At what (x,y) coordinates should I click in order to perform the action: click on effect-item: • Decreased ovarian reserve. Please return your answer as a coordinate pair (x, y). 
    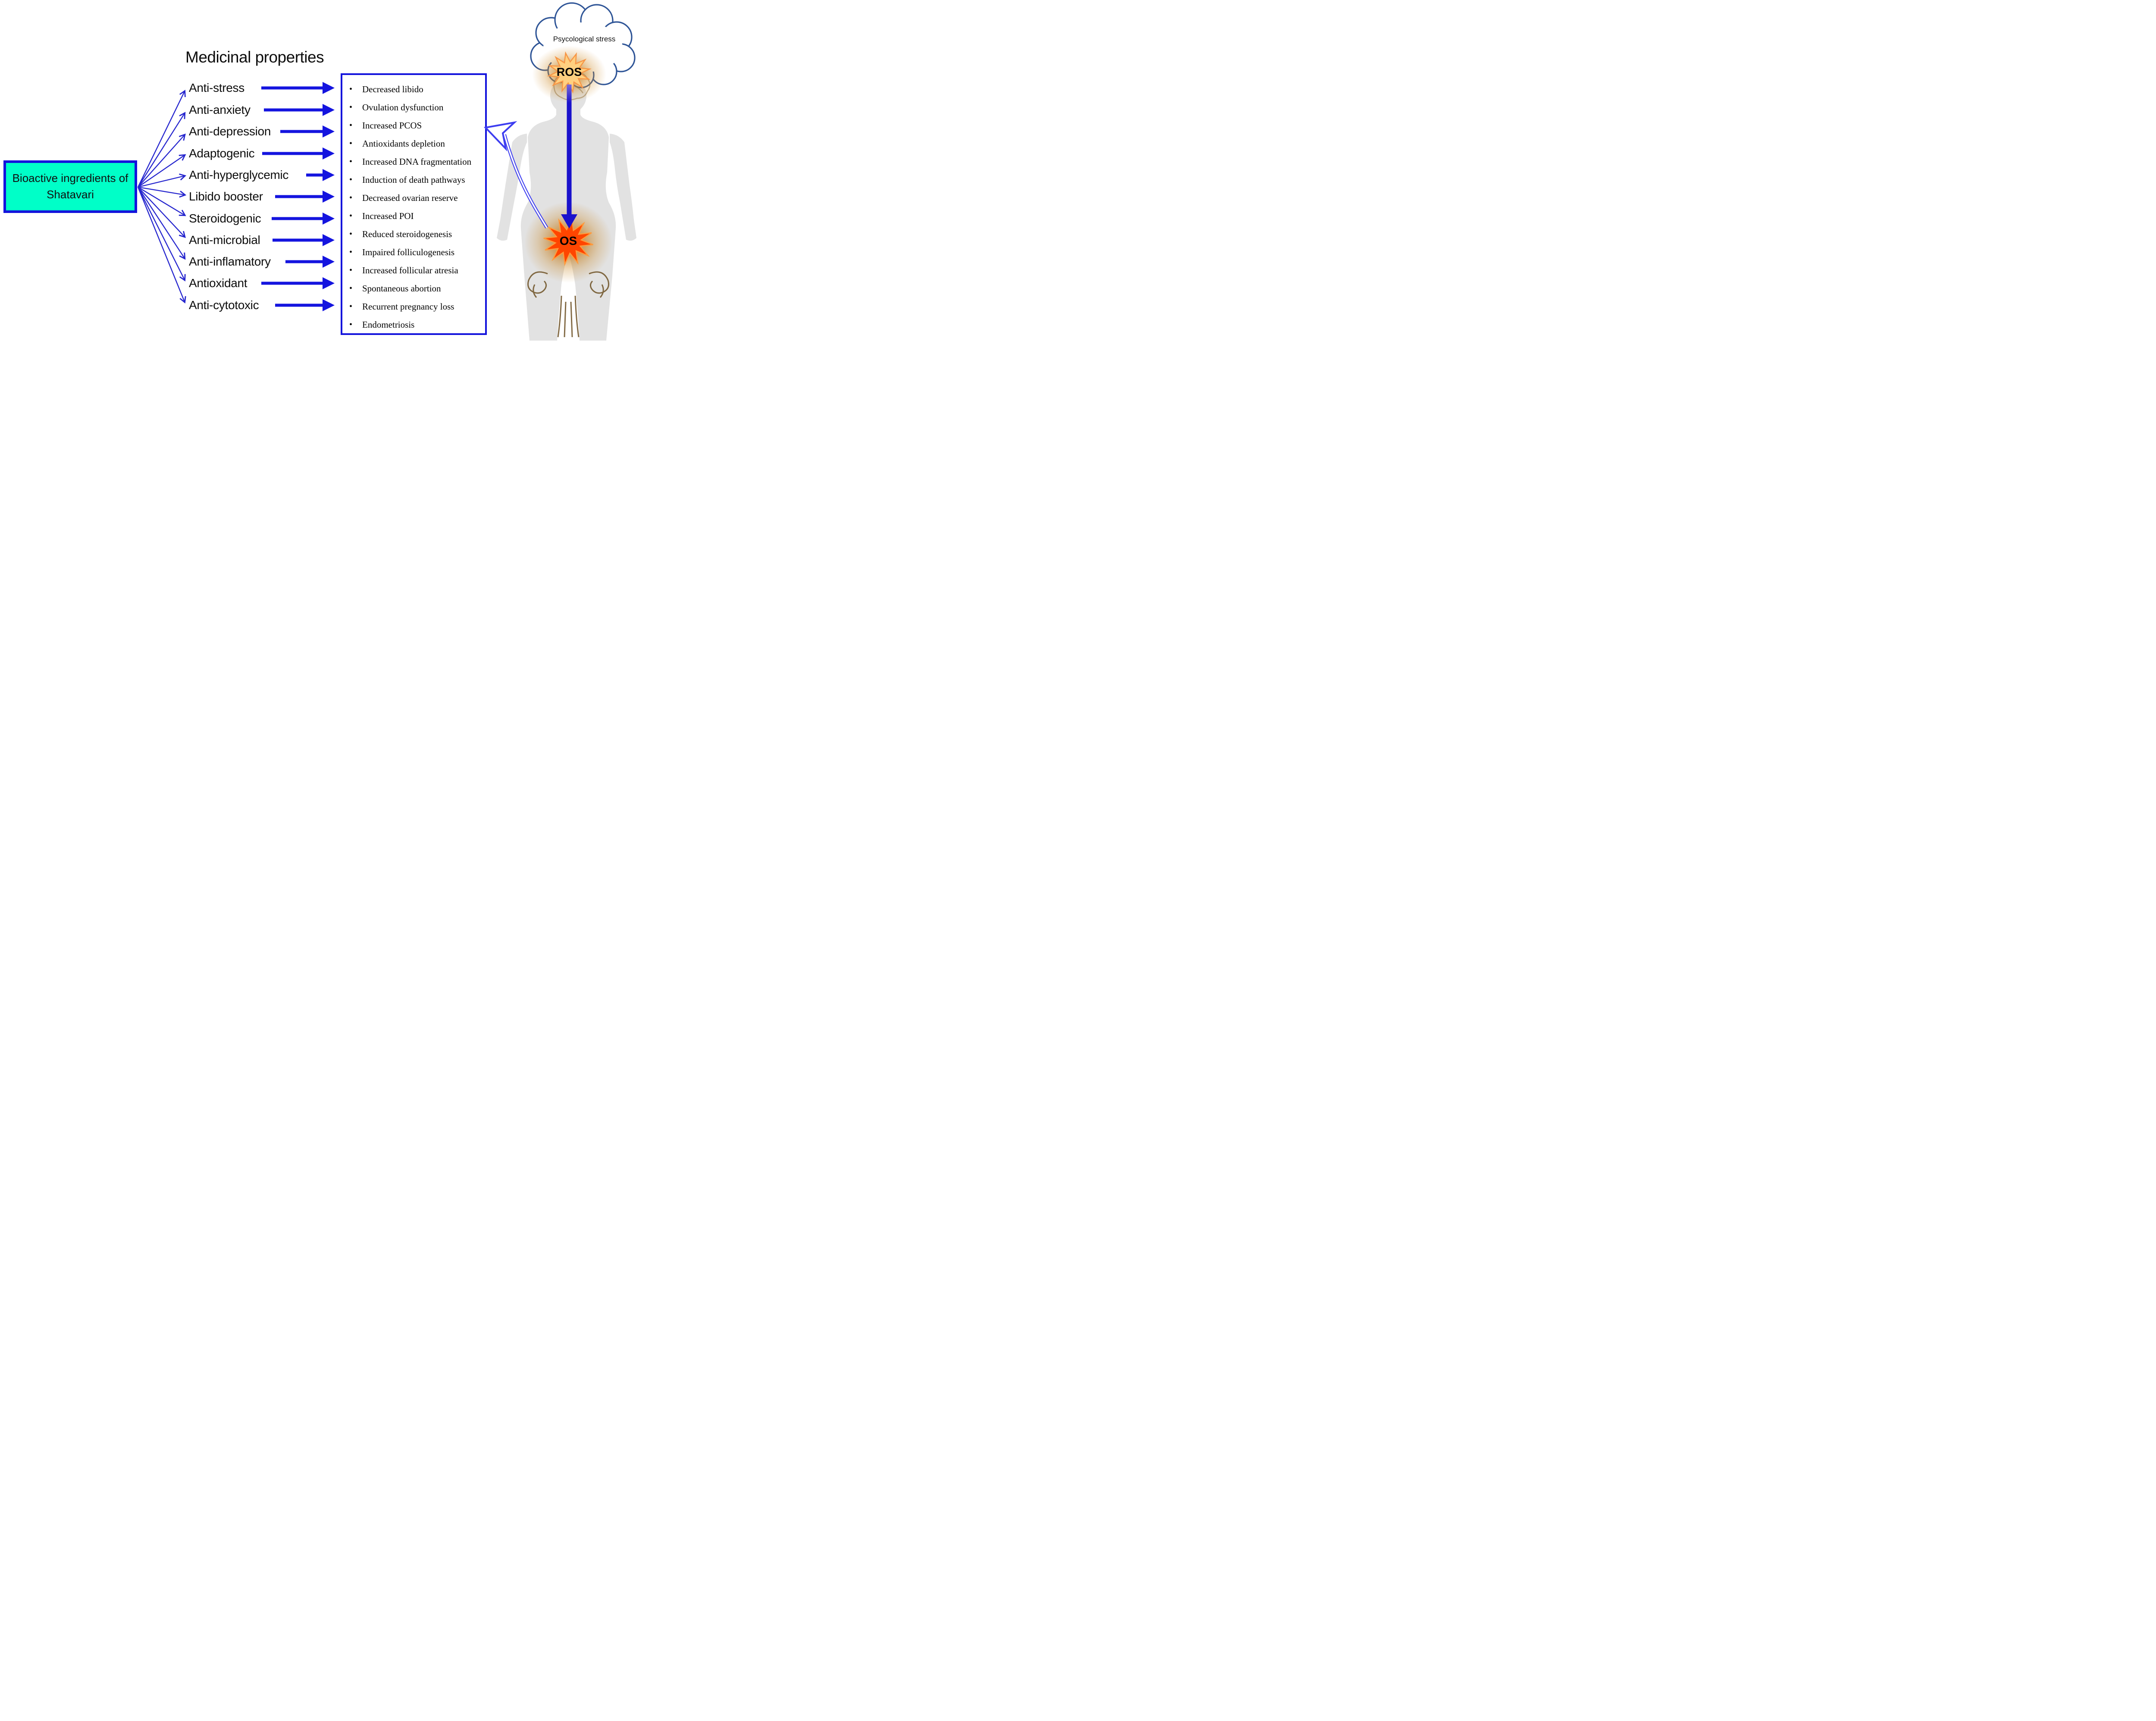
    Looking at the image, I should click on (403, 197).